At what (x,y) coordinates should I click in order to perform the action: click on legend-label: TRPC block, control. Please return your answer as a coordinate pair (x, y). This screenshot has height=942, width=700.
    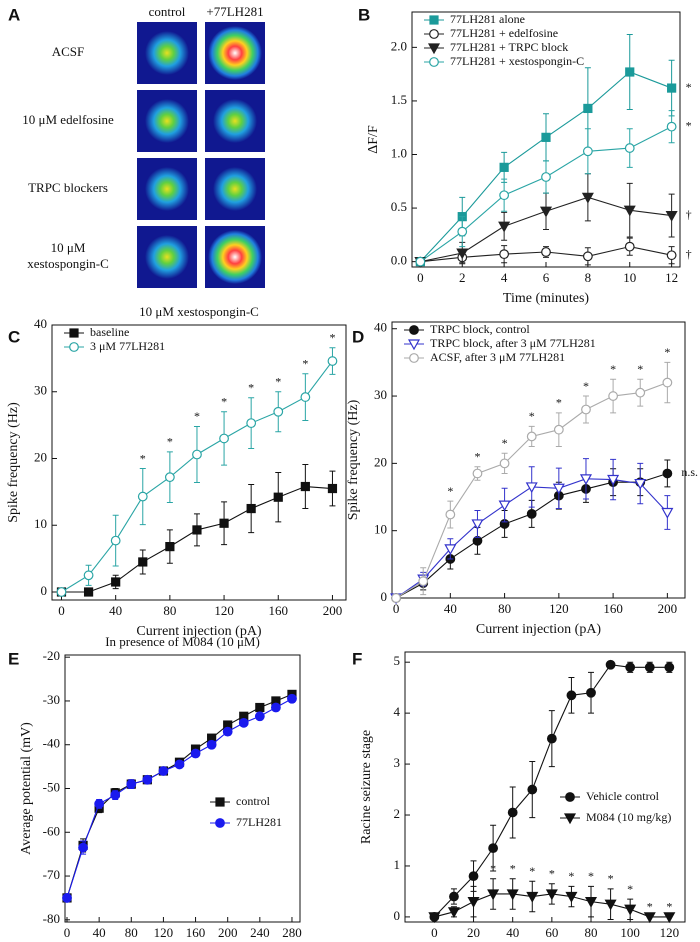
    Looking at the image, I should click on (480, 329).